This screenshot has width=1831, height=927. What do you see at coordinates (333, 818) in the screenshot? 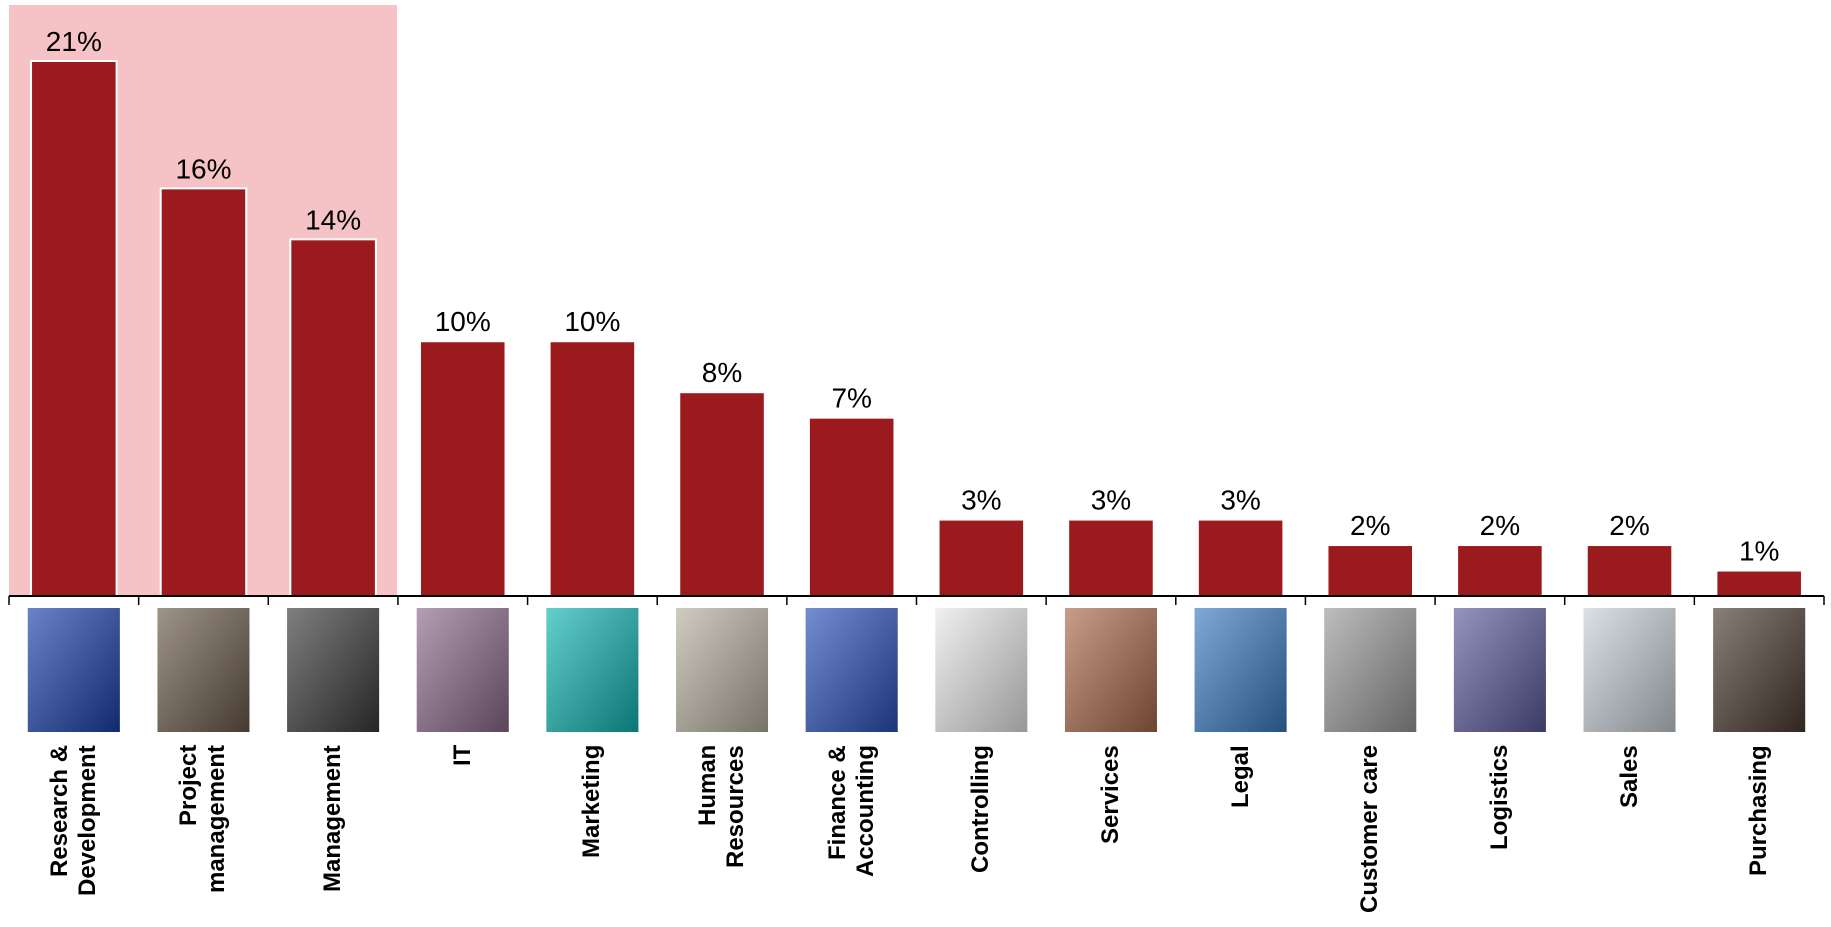
I see `x-tick-label: Management` at bounding box center [333, 818].